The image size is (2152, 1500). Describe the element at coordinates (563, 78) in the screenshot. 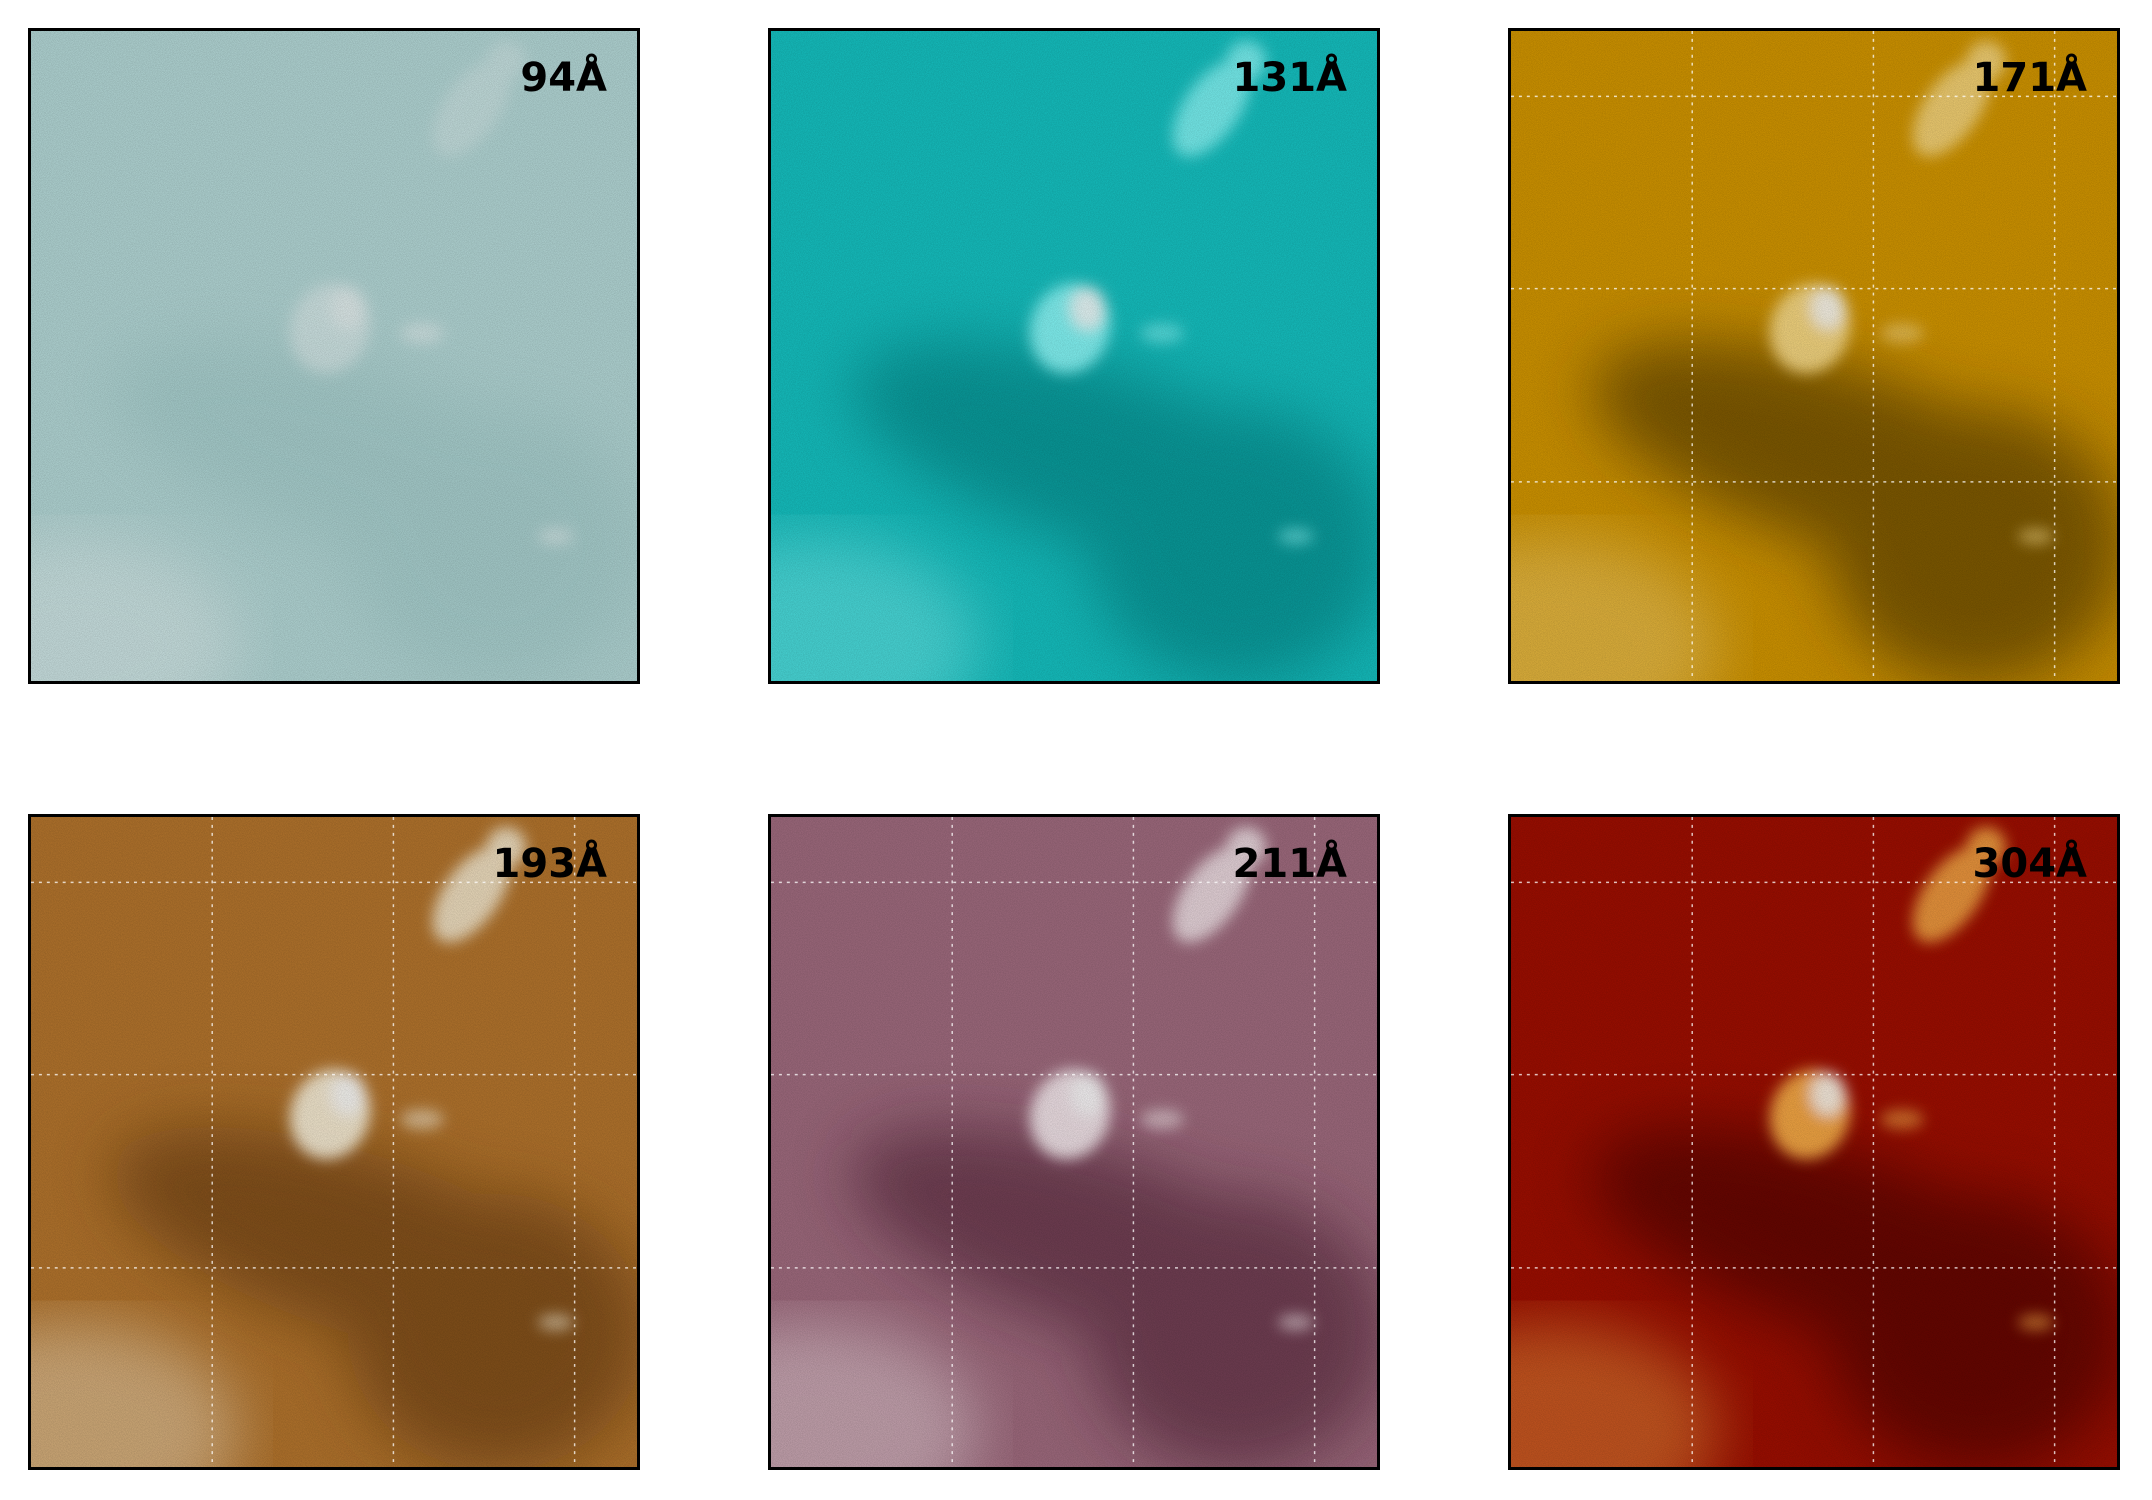

I see `wavelength-label: 94Å` at that location.